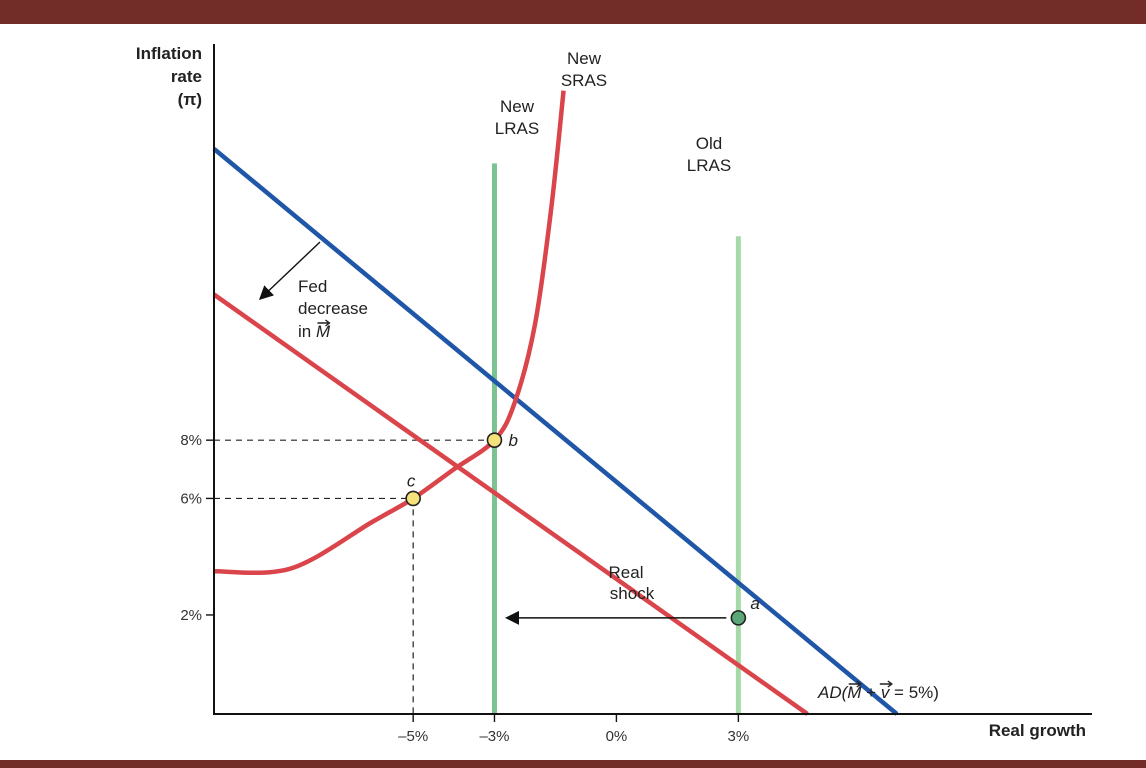  Describe the element at coordinates (573, 764) in the screenshot. I see `bottom-banner` at that location.